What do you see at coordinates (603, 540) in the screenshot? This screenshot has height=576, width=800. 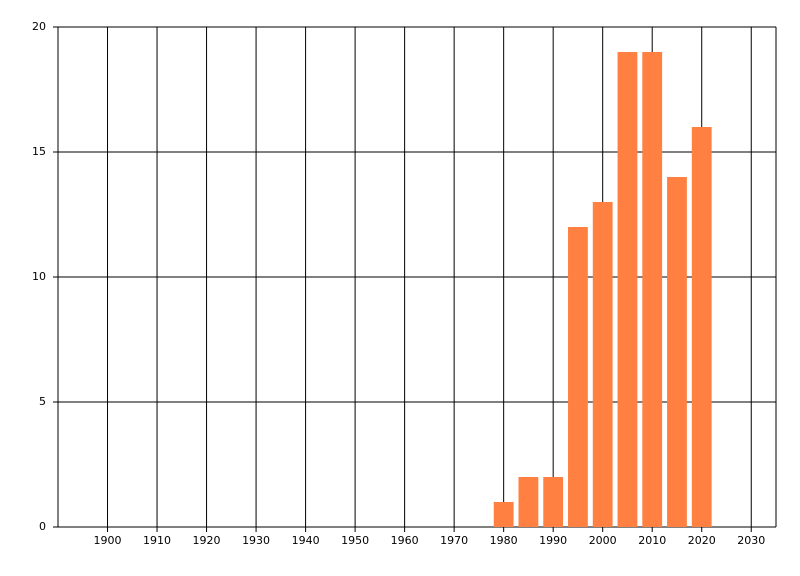 I see `x-tick-label: 2000` at bounding box center [603, 540].